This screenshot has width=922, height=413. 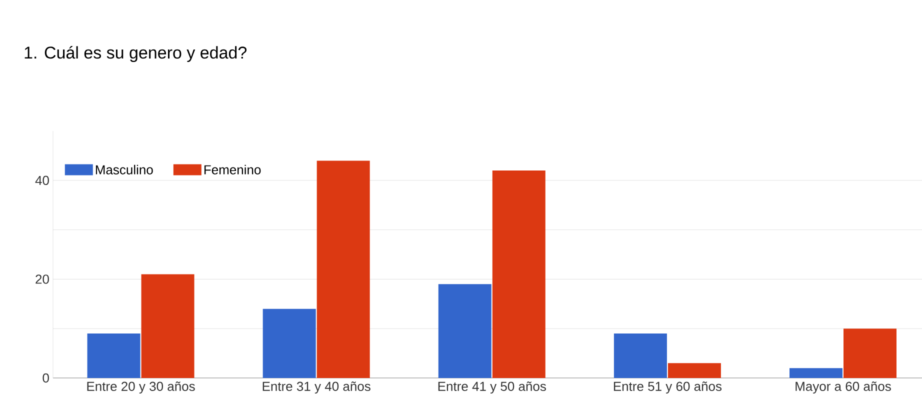 What do you see at coordinates (668, 388) in the screenshot?
I see `x-tick-label: Entre 51 y 60 años` at bounding box center [668, 388].